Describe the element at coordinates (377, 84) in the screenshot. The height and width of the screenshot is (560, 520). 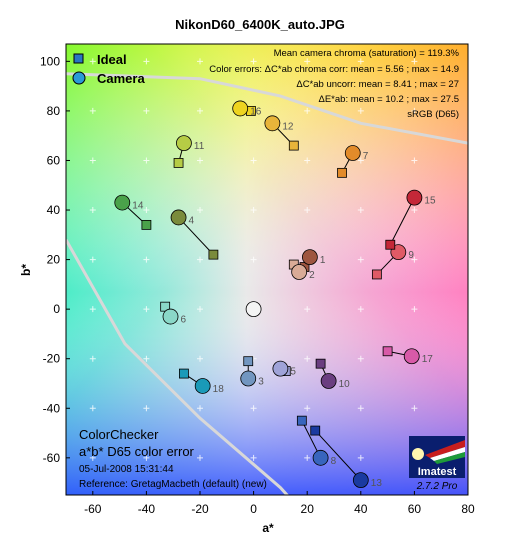
I see `info-line-uncorr: ΔC*ab uncorr: mean = 8.41 ; max = 27` at that location.